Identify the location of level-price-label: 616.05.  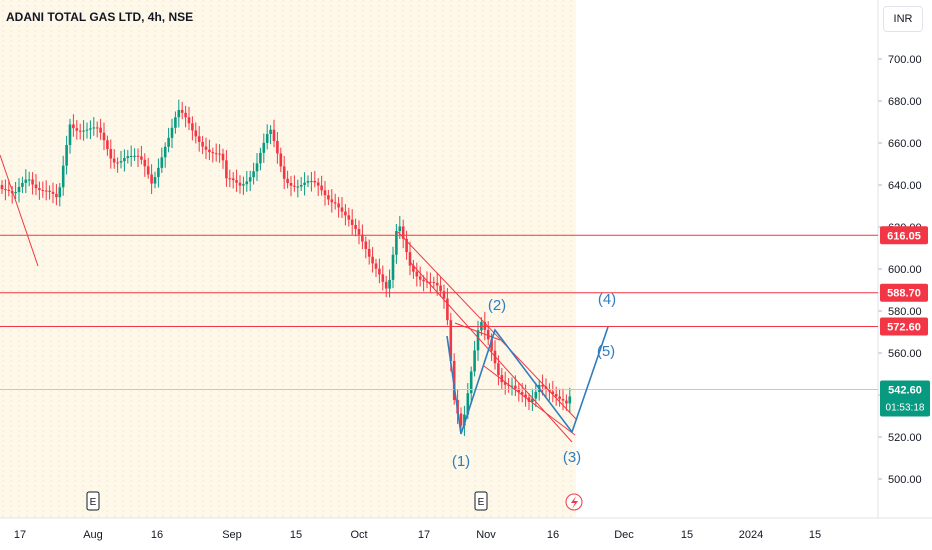
(904, 236).